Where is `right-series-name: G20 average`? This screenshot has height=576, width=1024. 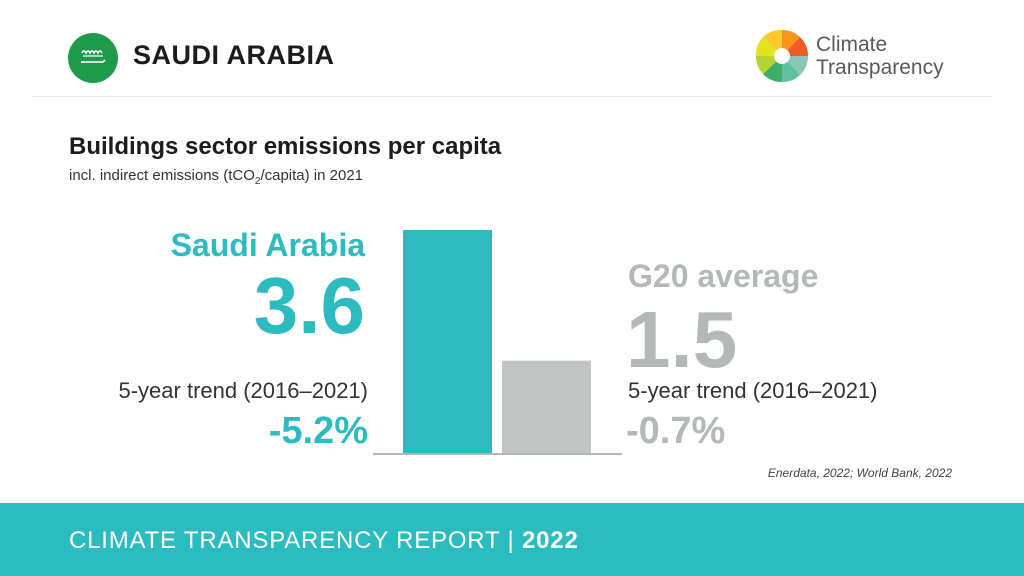 right-series-name: G20 average is located at coordinates (723, 276).